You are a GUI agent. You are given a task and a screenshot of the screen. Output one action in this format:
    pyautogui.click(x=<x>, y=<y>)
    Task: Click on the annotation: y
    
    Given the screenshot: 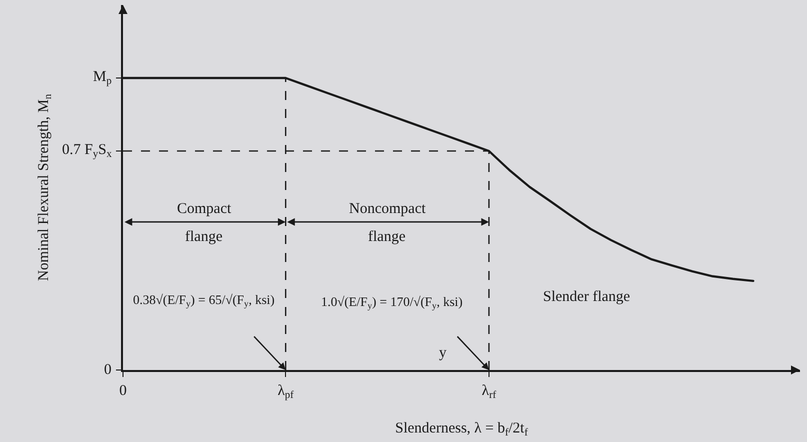 What is the action you would take?
    pyautogui.click(x=443, y=353)
    